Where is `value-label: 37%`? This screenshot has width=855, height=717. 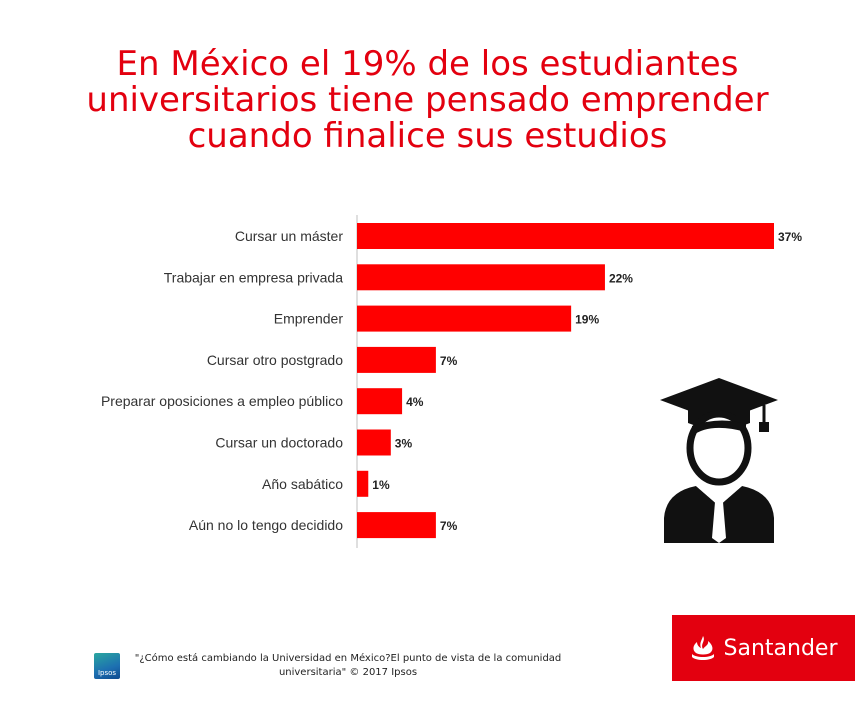
value-label: 37% is located at coordinates (790, 237).